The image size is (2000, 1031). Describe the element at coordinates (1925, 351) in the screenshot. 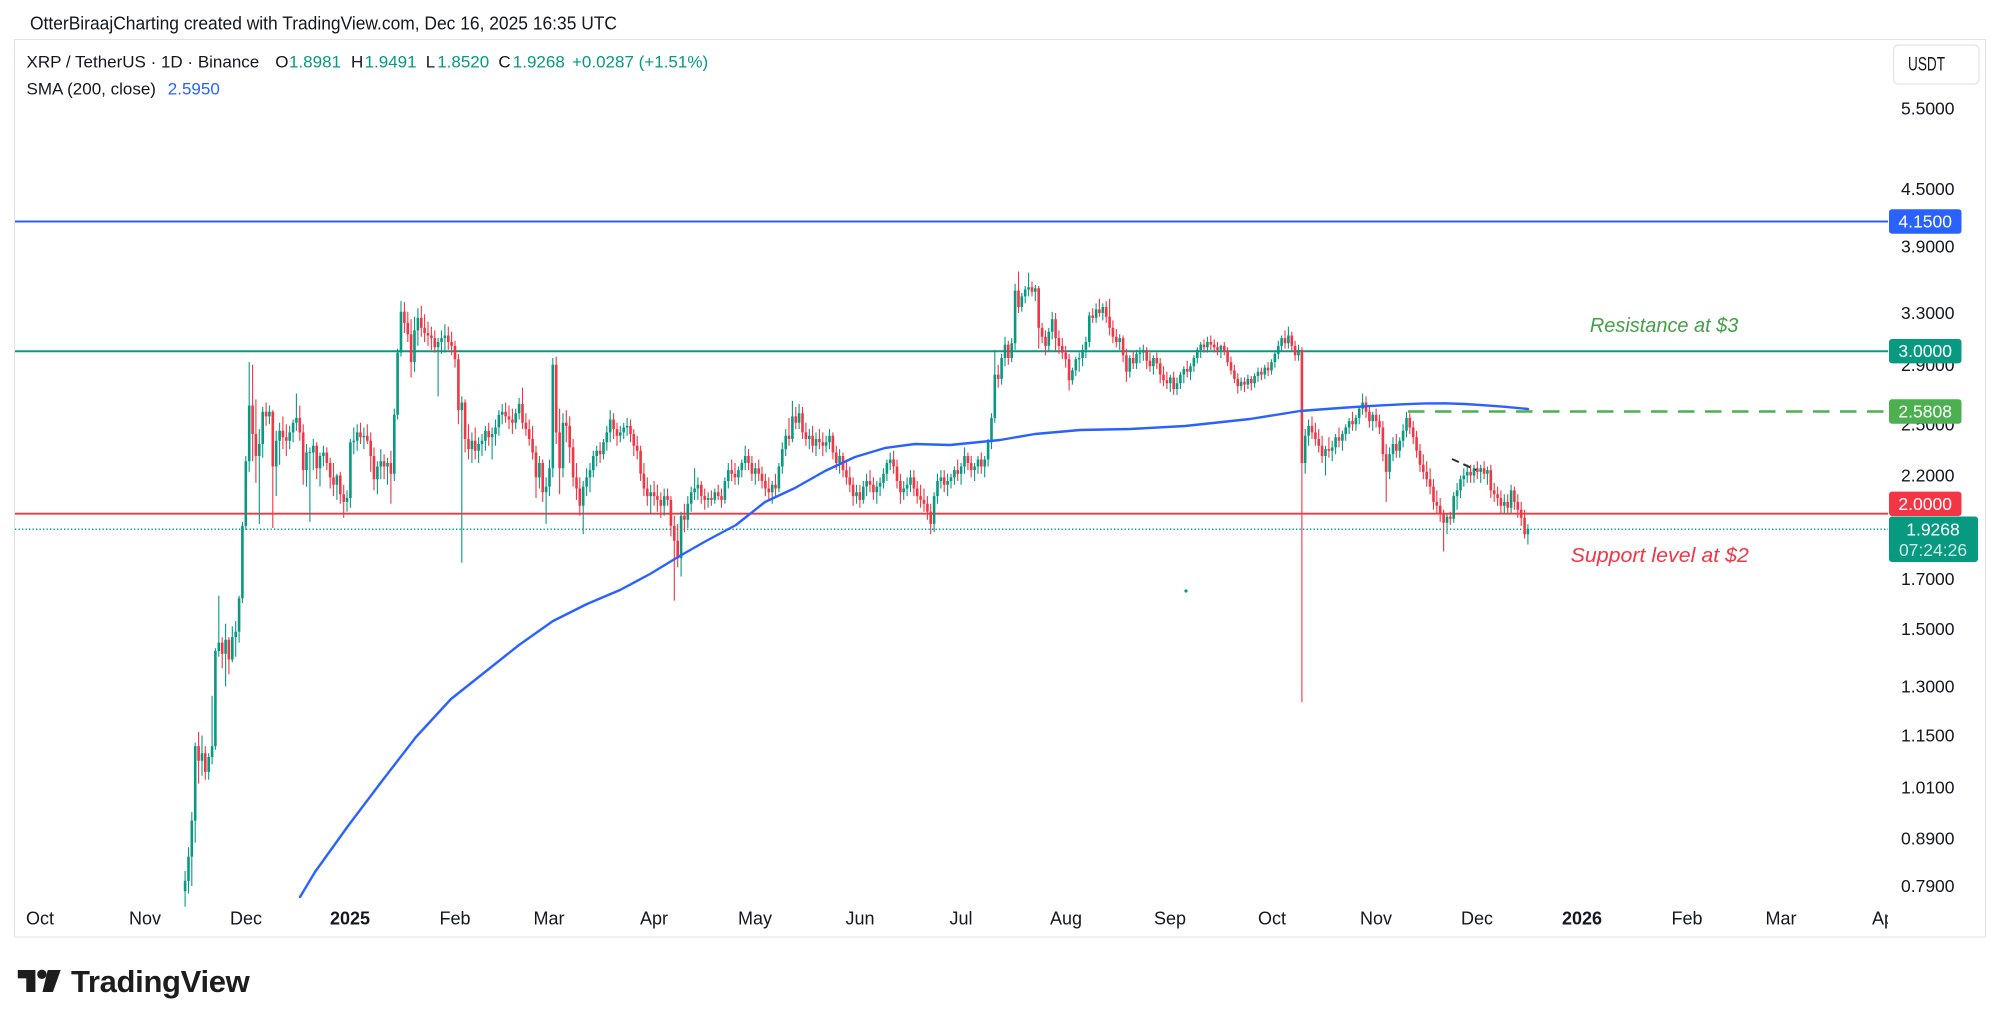

I see `svg-text: 3.0000` at that location.